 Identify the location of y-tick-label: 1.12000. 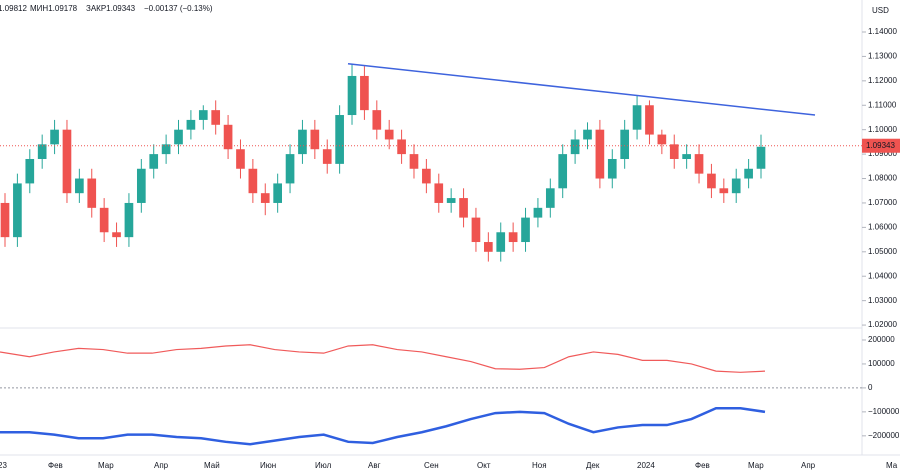
(882, 80).